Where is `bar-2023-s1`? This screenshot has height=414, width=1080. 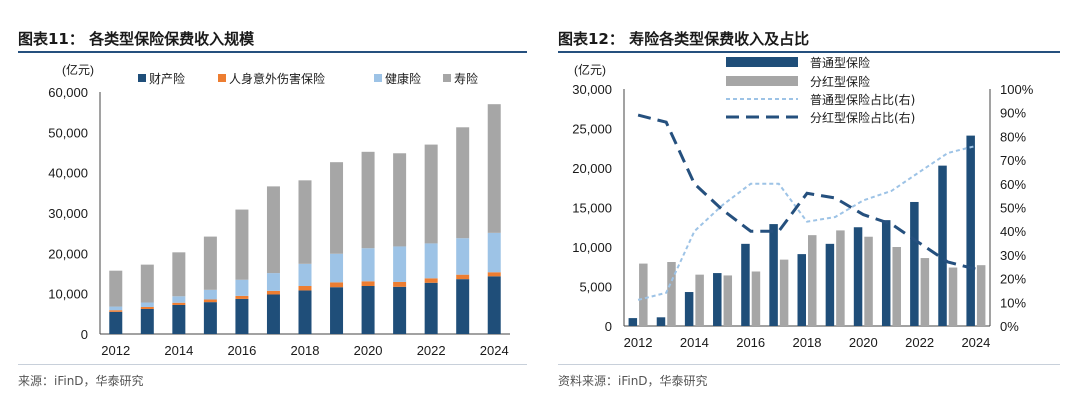
bar-2023-s1 is located at coordinates (953, 296).